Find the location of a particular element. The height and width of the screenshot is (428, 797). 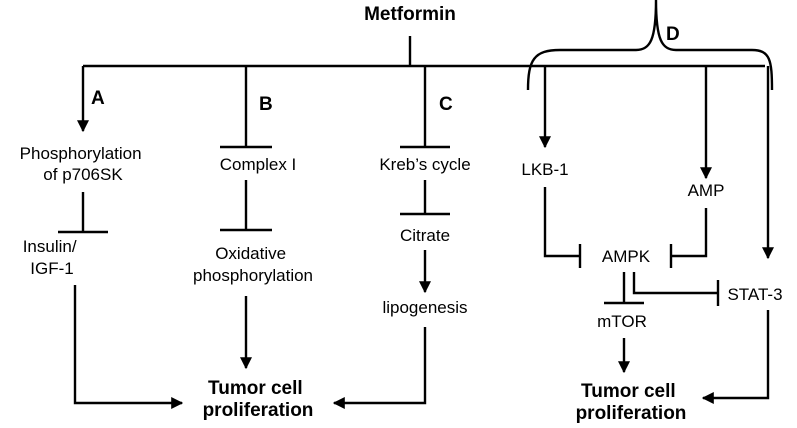

node-oxidative-phosphorylation: Oxidative phosphorylation is located at coordinates (253, 264).